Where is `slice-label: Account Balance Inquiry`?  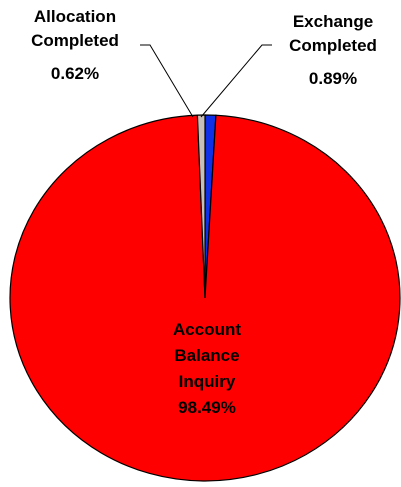
slice-label: Account Balance Inquiry is located at coordinates (207, 355).